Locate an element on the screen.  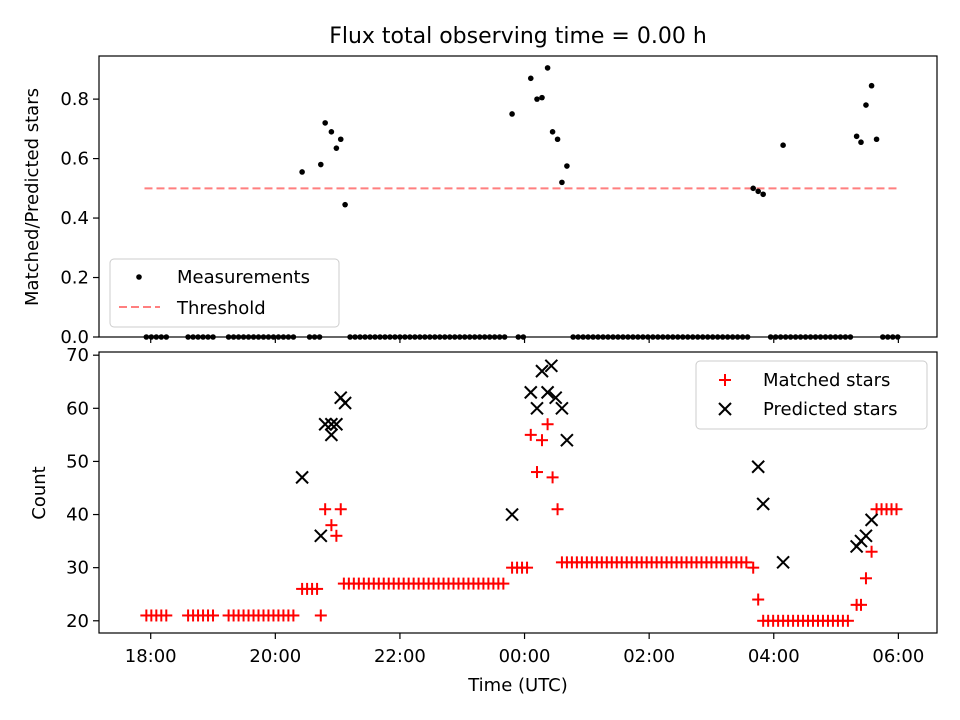
top-legend-frame is located at coordinates (224, 293).